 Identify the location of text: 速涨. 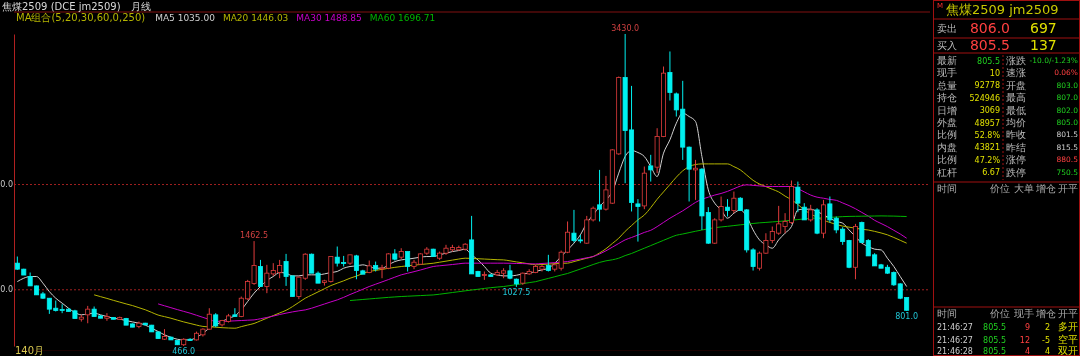
(1016, 73).